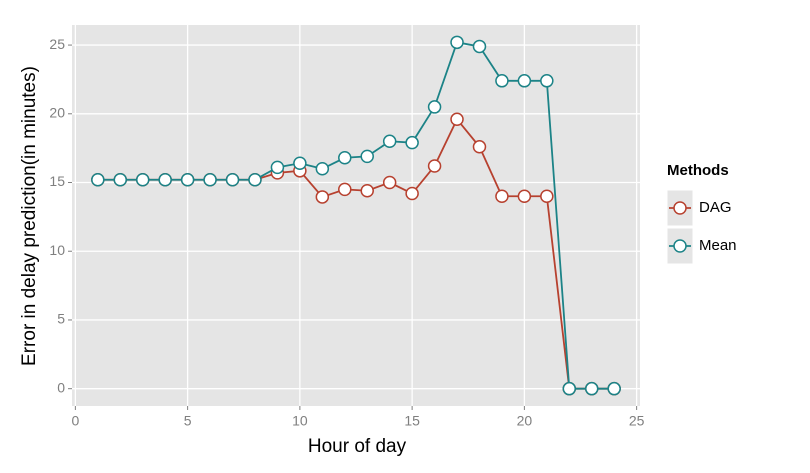 The width and height of the screenshot is (810, 473). What do you see at coordinates (75, 421) in the screenshot?
I see `x-tick-label: 0` at bounding box center [75, 421].